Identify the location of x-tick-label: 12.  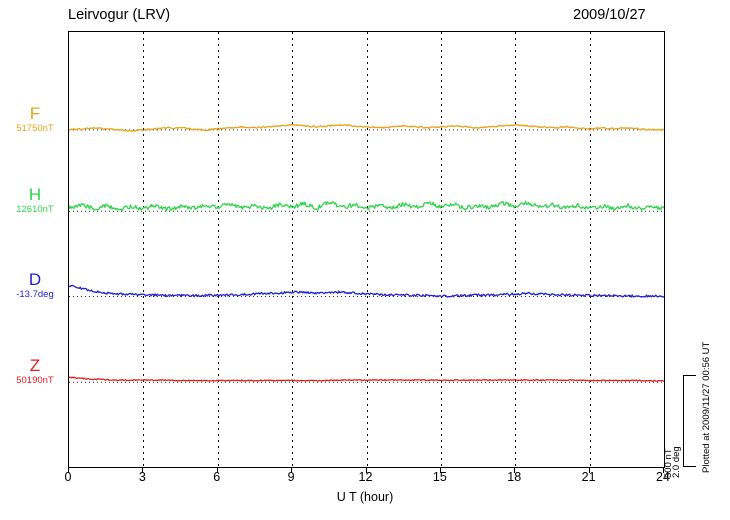
(365, 477).